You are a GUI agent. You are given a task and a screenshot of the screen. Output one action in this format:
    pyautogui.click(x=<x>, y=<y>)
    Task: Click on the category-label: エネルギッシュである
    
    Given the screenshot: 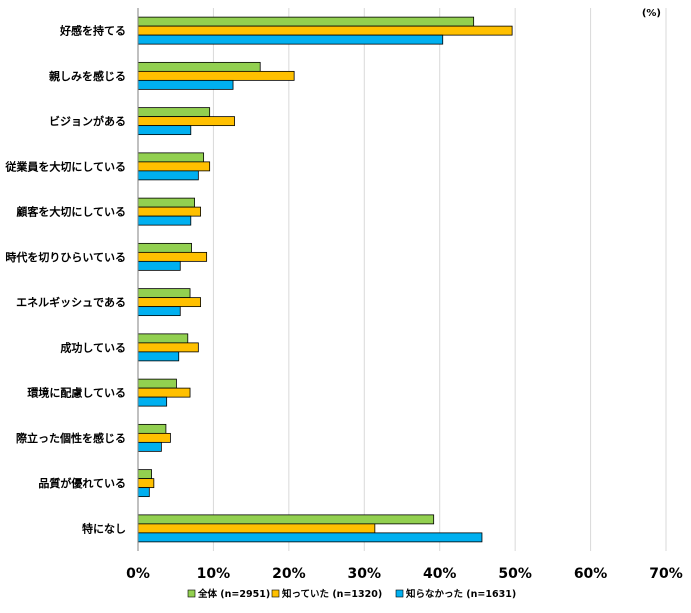 What is the action you would take?
    pyautogui.click(x=71, y=302)
    